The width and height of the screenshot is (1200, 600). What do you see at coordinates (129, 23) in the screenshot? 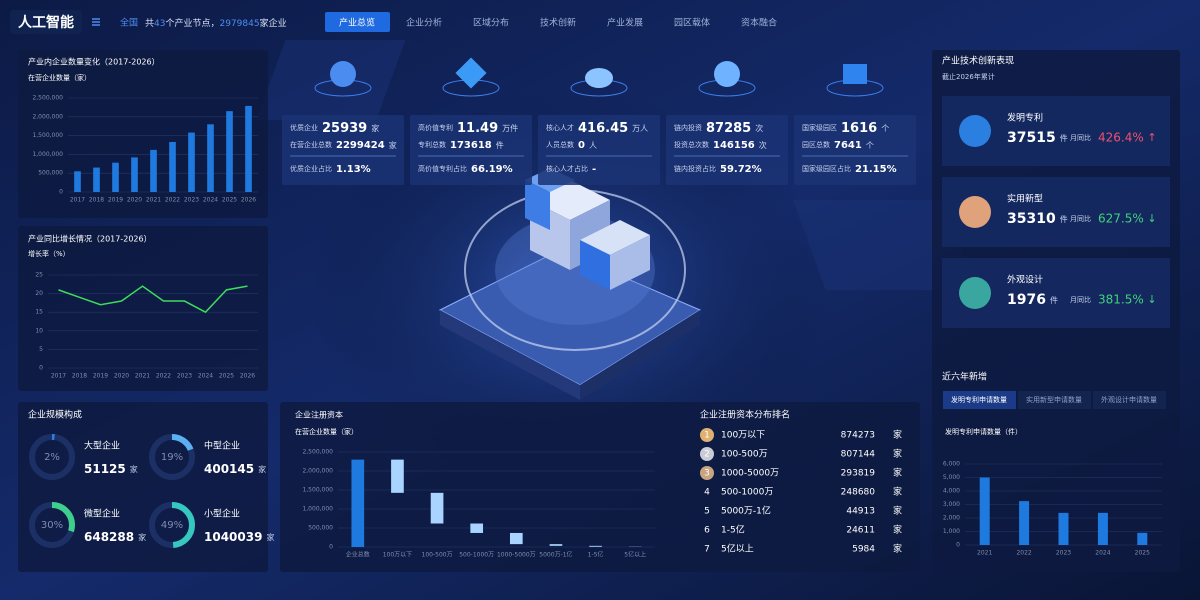
I see `region-selector: 全国` at bounding box center [129, 23].